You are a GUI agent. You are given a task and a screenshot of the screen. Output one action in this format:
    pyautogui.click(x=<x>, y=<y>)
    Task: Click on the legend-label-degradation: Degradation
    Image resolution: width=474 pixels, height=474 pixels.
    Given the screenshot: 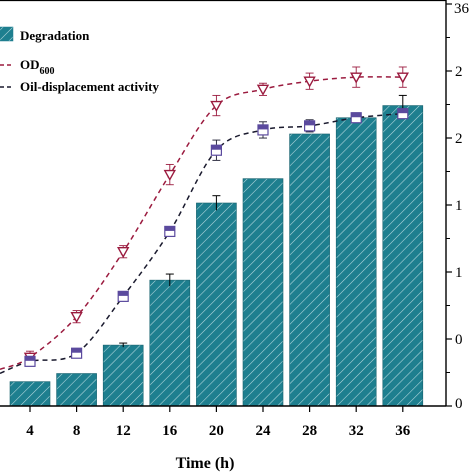 What is the action you would take?
    pyautogui.click(x=55, y=35)
    